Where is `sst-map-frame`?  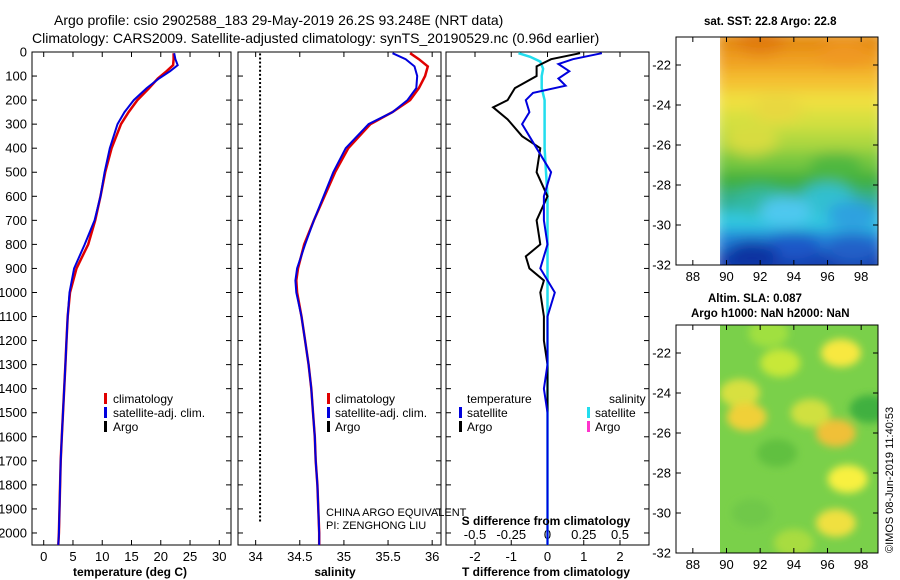 sst-map-frame is located at coordinates (777, 151).